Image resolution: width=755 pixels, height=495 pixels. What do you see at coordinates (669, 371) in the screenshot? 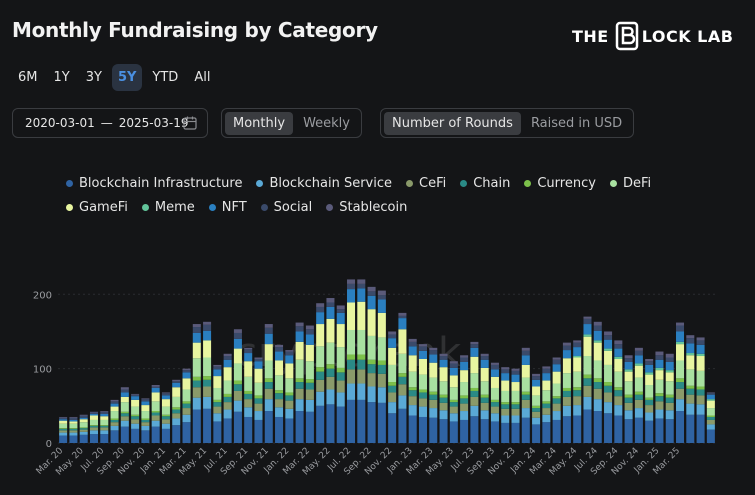
I see `bar-segment-meme` at bounding box center [669, 371].